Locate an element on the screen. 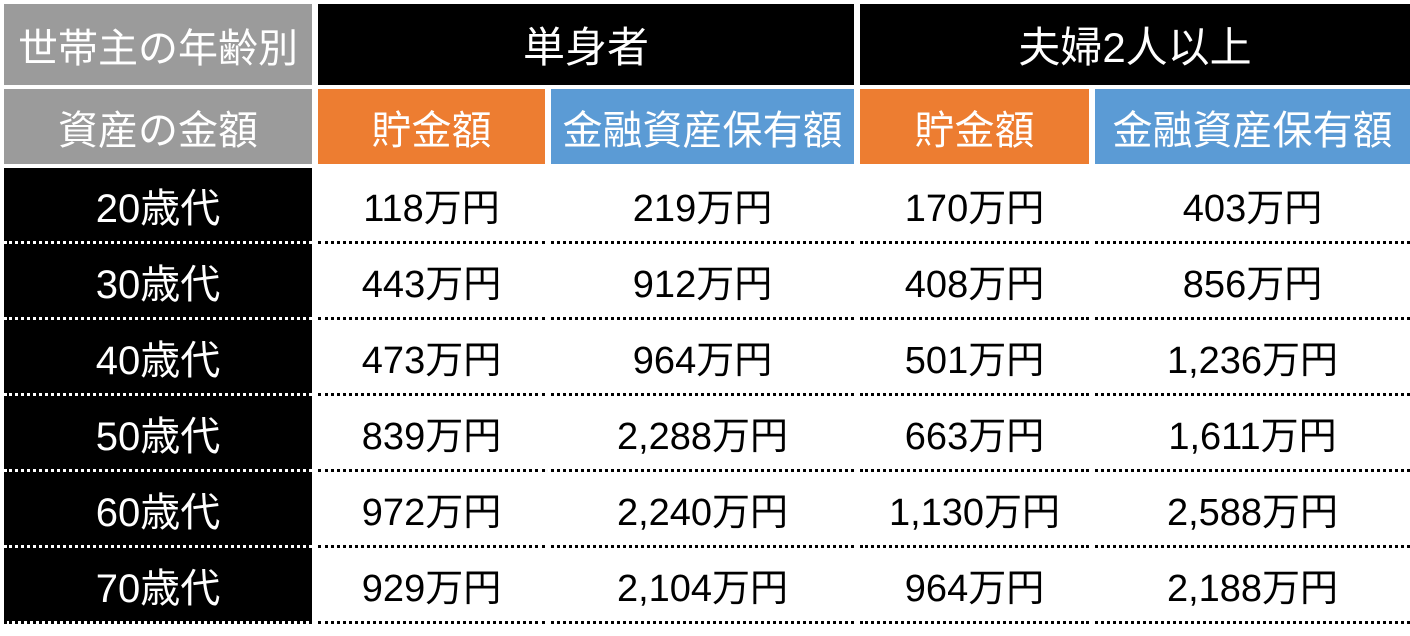  table-row-60s: 60歳代 972万円 2,240万円 1,130万円 2,588万円 is located at coordinates (707, 510).